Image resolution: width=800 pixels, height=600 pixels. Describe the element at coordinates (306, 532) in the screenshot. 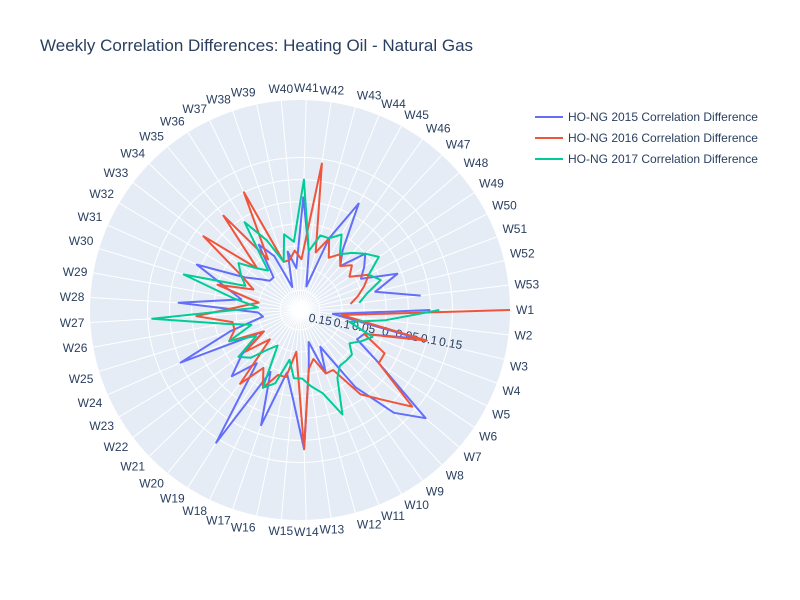

I see `angular-tick-label: W14` at that location.